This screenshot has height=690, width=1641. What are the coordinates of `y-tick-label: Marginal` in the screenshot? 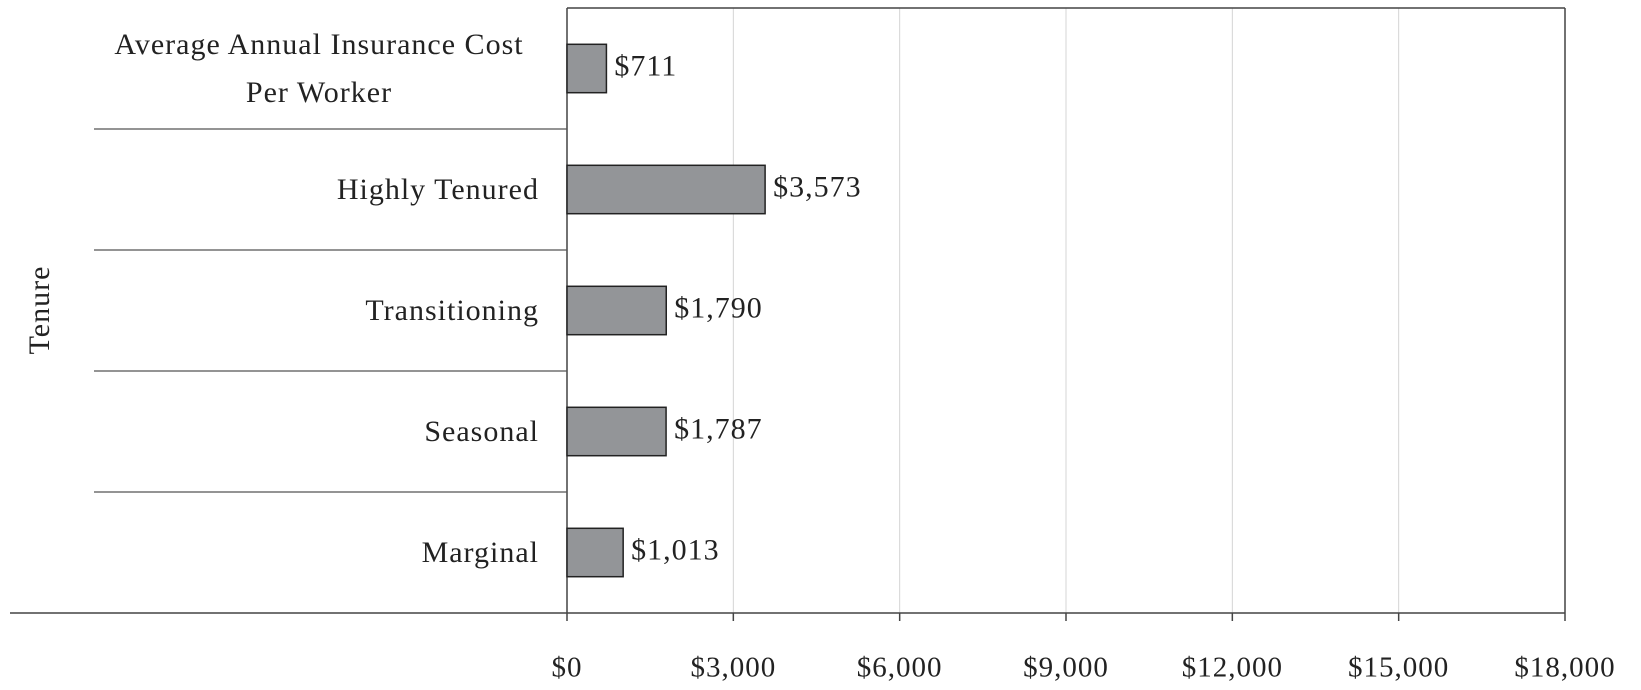 It's located at (309, 553).